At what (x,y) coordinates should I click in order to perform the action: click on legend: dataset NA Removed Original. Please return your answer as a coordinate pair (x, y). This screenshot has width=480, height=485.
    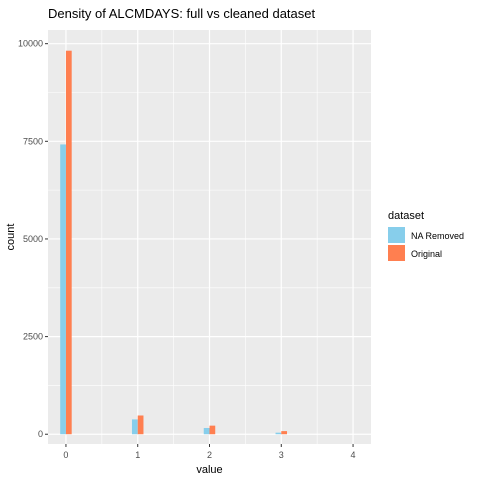
    Looking at the image, I should click on (426, 235).